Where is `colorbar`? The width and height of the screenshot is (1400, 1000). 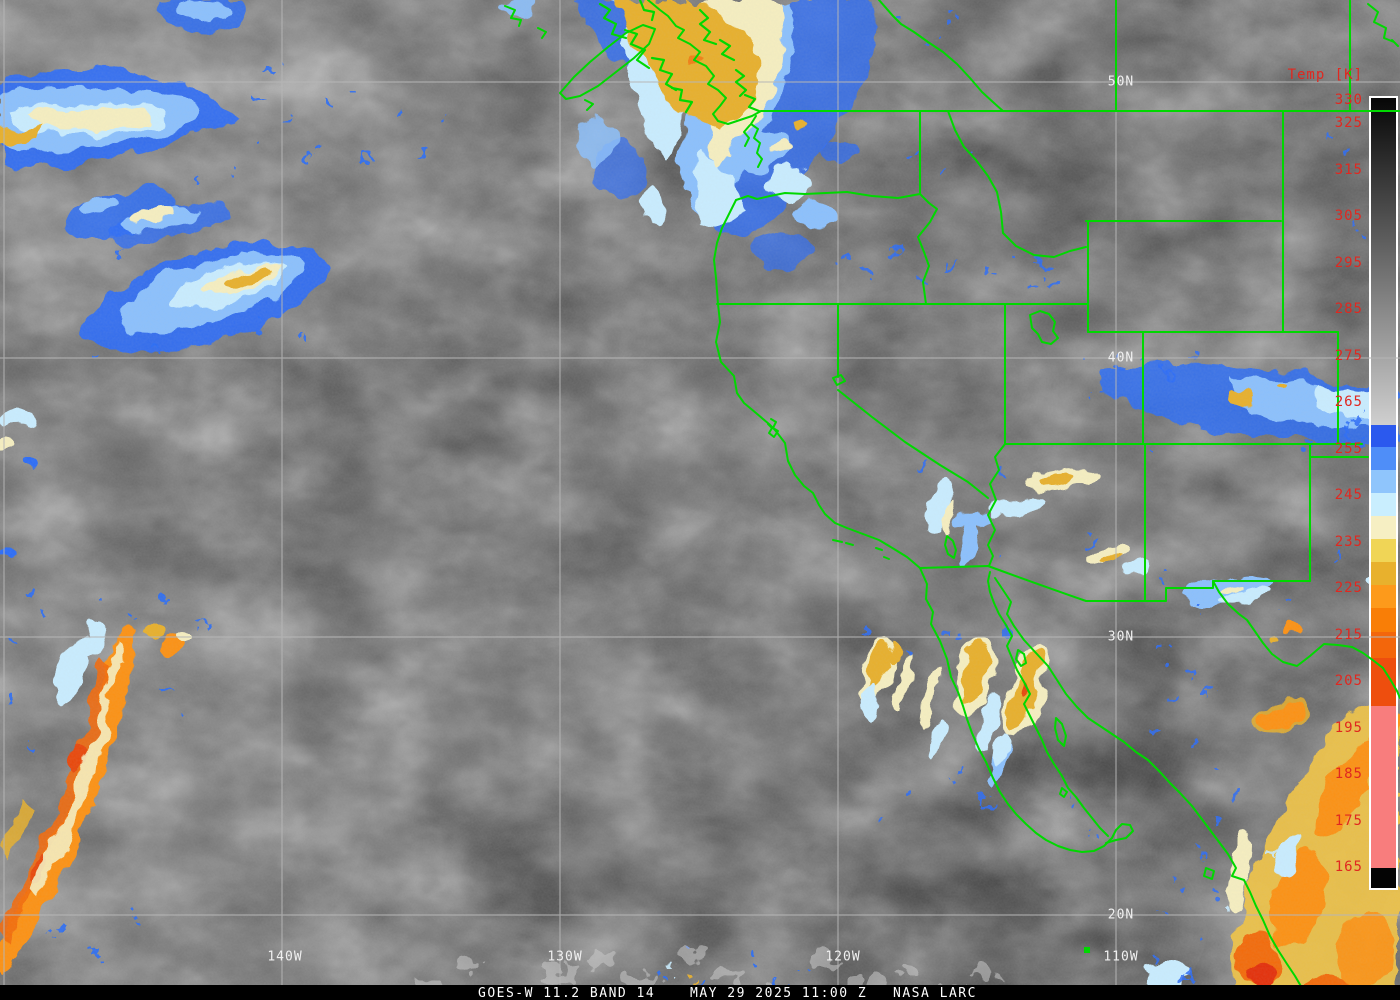
colorbar is located at coordinates (1383, 493).